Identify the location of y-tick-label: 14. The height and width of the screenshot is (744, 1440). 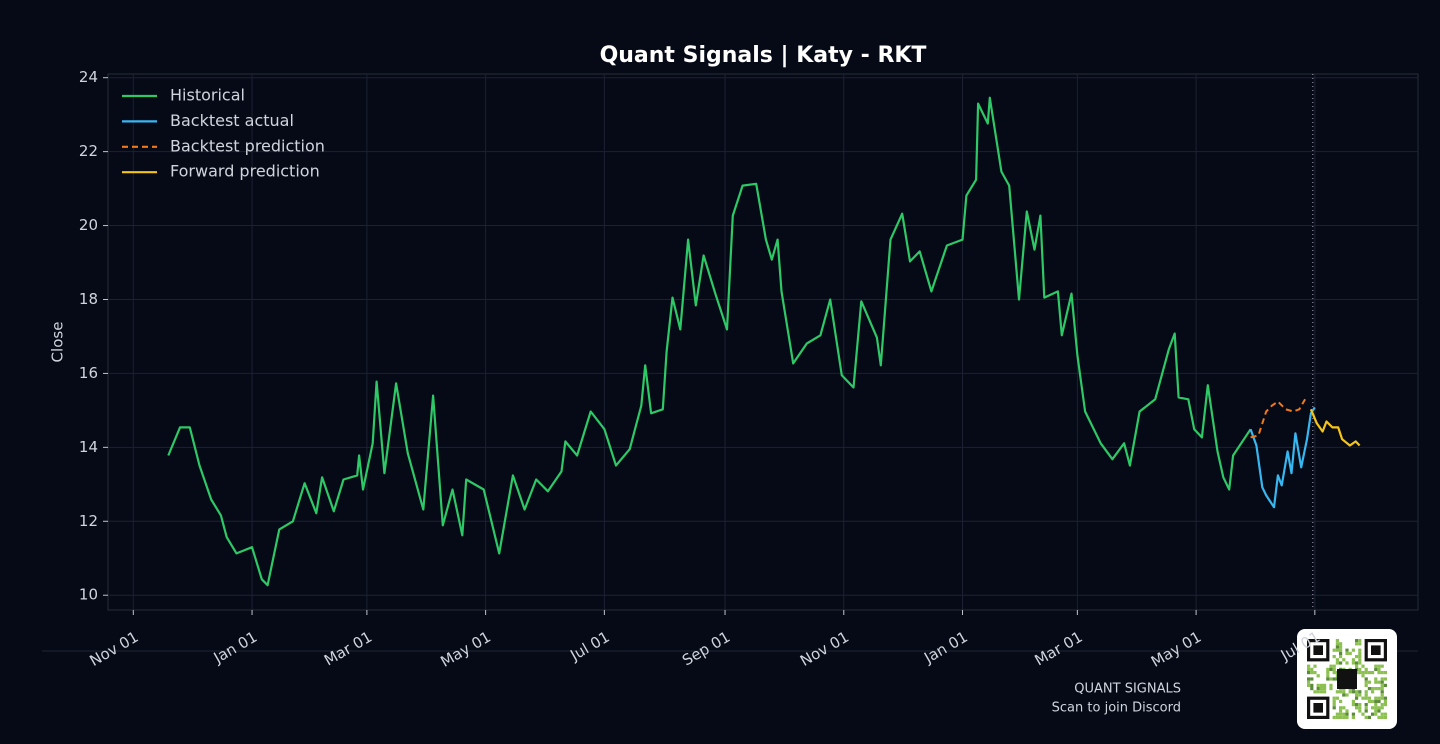
(88, 447).